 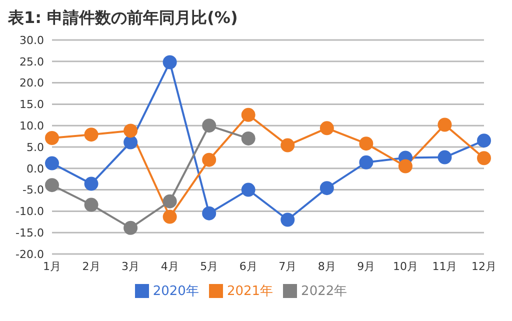 What do you see at coordinates (35, 147) in the screenshot?
I see `y-tick-label: 5.0` at bounding box center [35, 147].